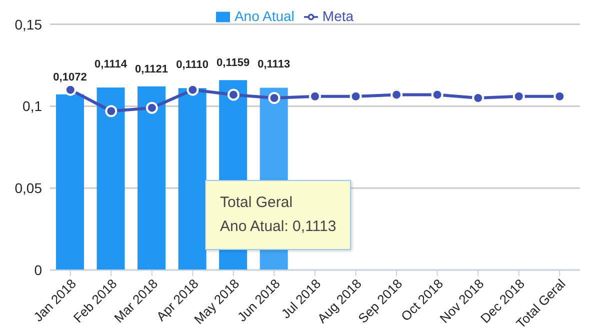  I want to click on y-tick-label: 0,05, so click(28, 188).